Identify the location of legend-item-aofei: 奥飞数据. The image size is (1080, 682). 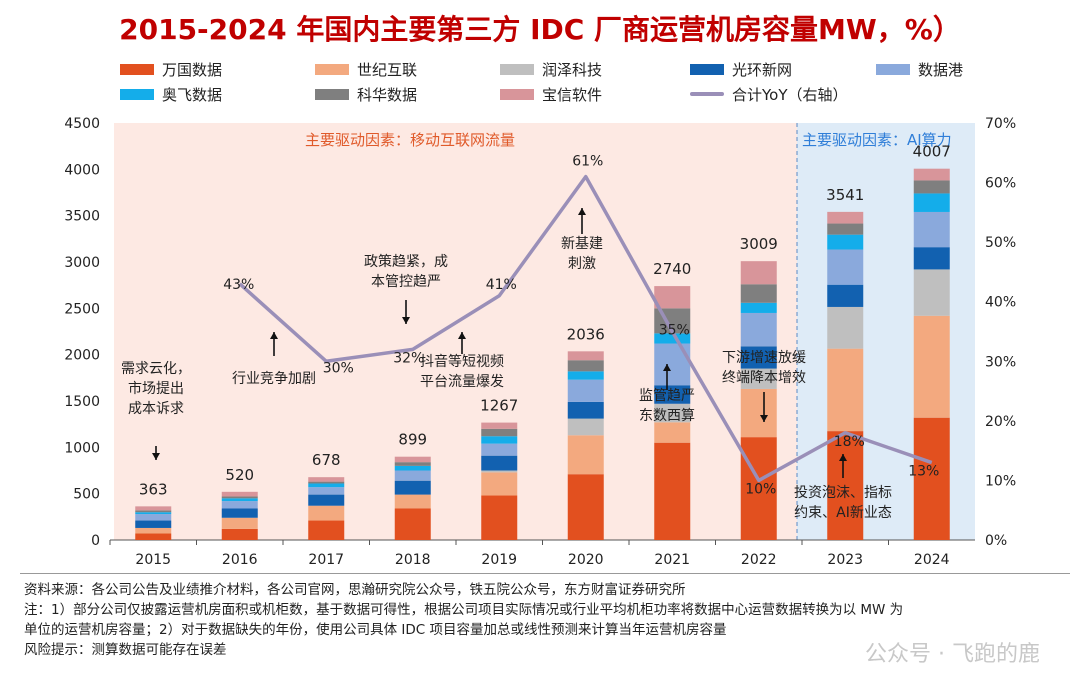
(171, 94).